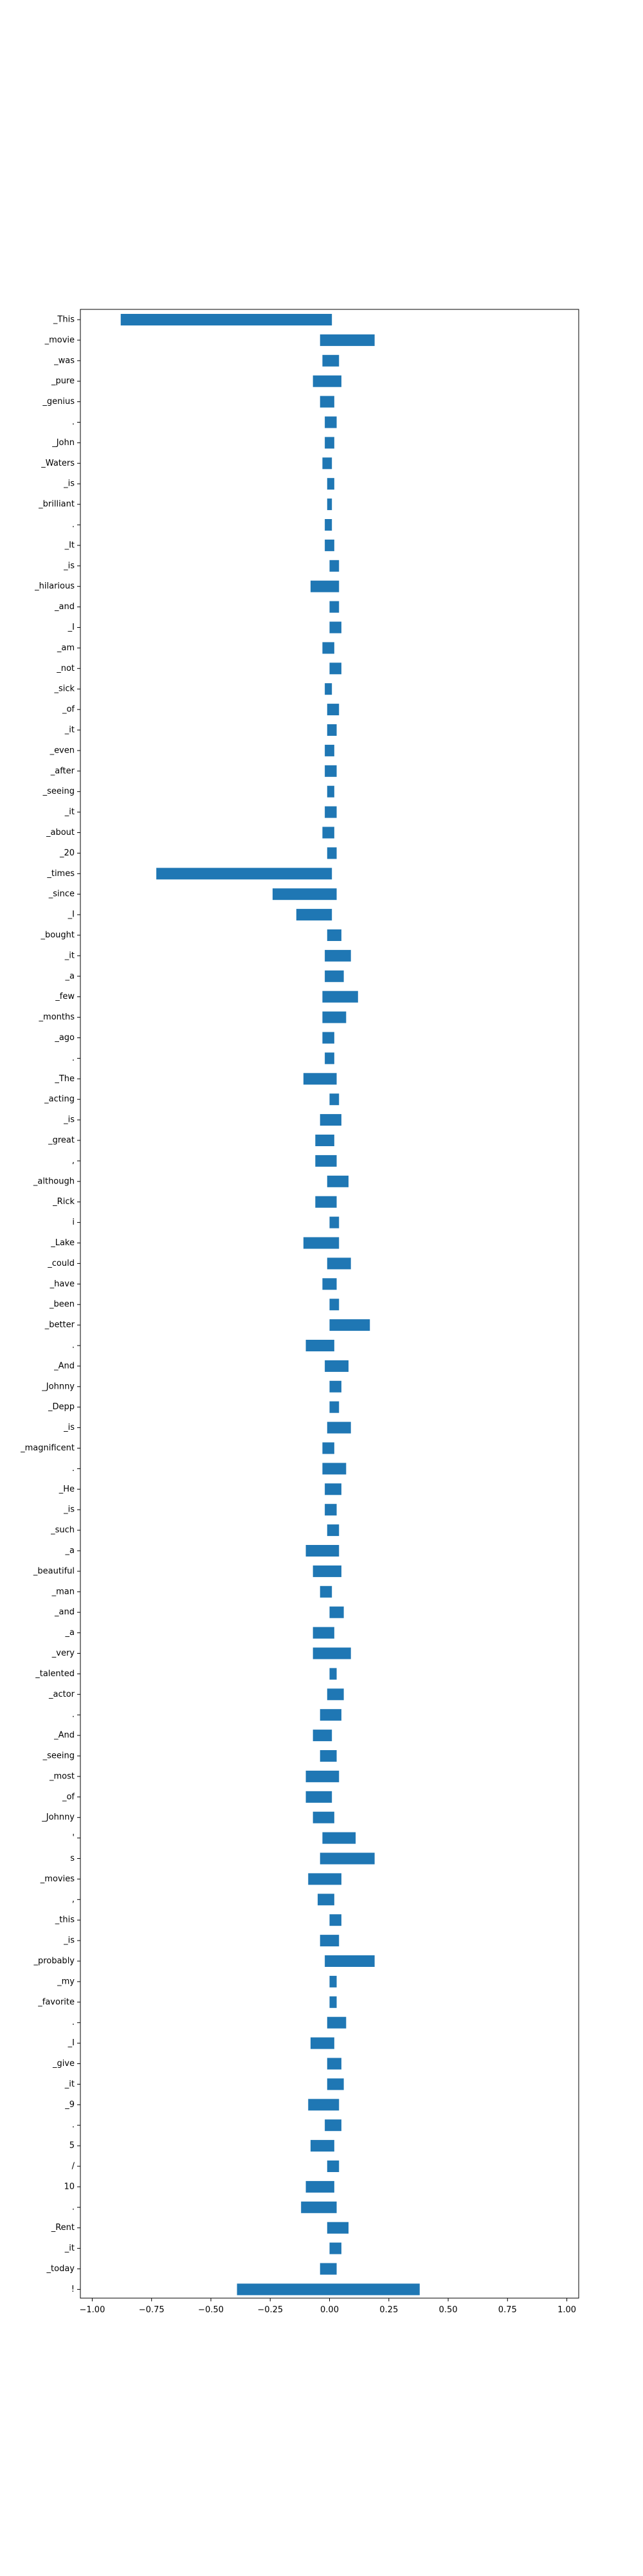 The height and width of the screenshot is (2576, 643). I want to click on y-tick-label-38: _acting, so click(59, 1099).